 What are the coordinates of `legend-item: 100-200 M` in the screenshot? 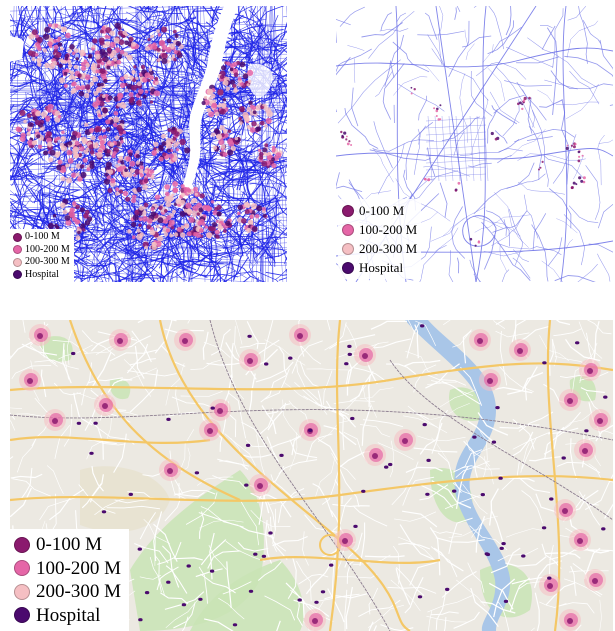 It's located at (379, 229).